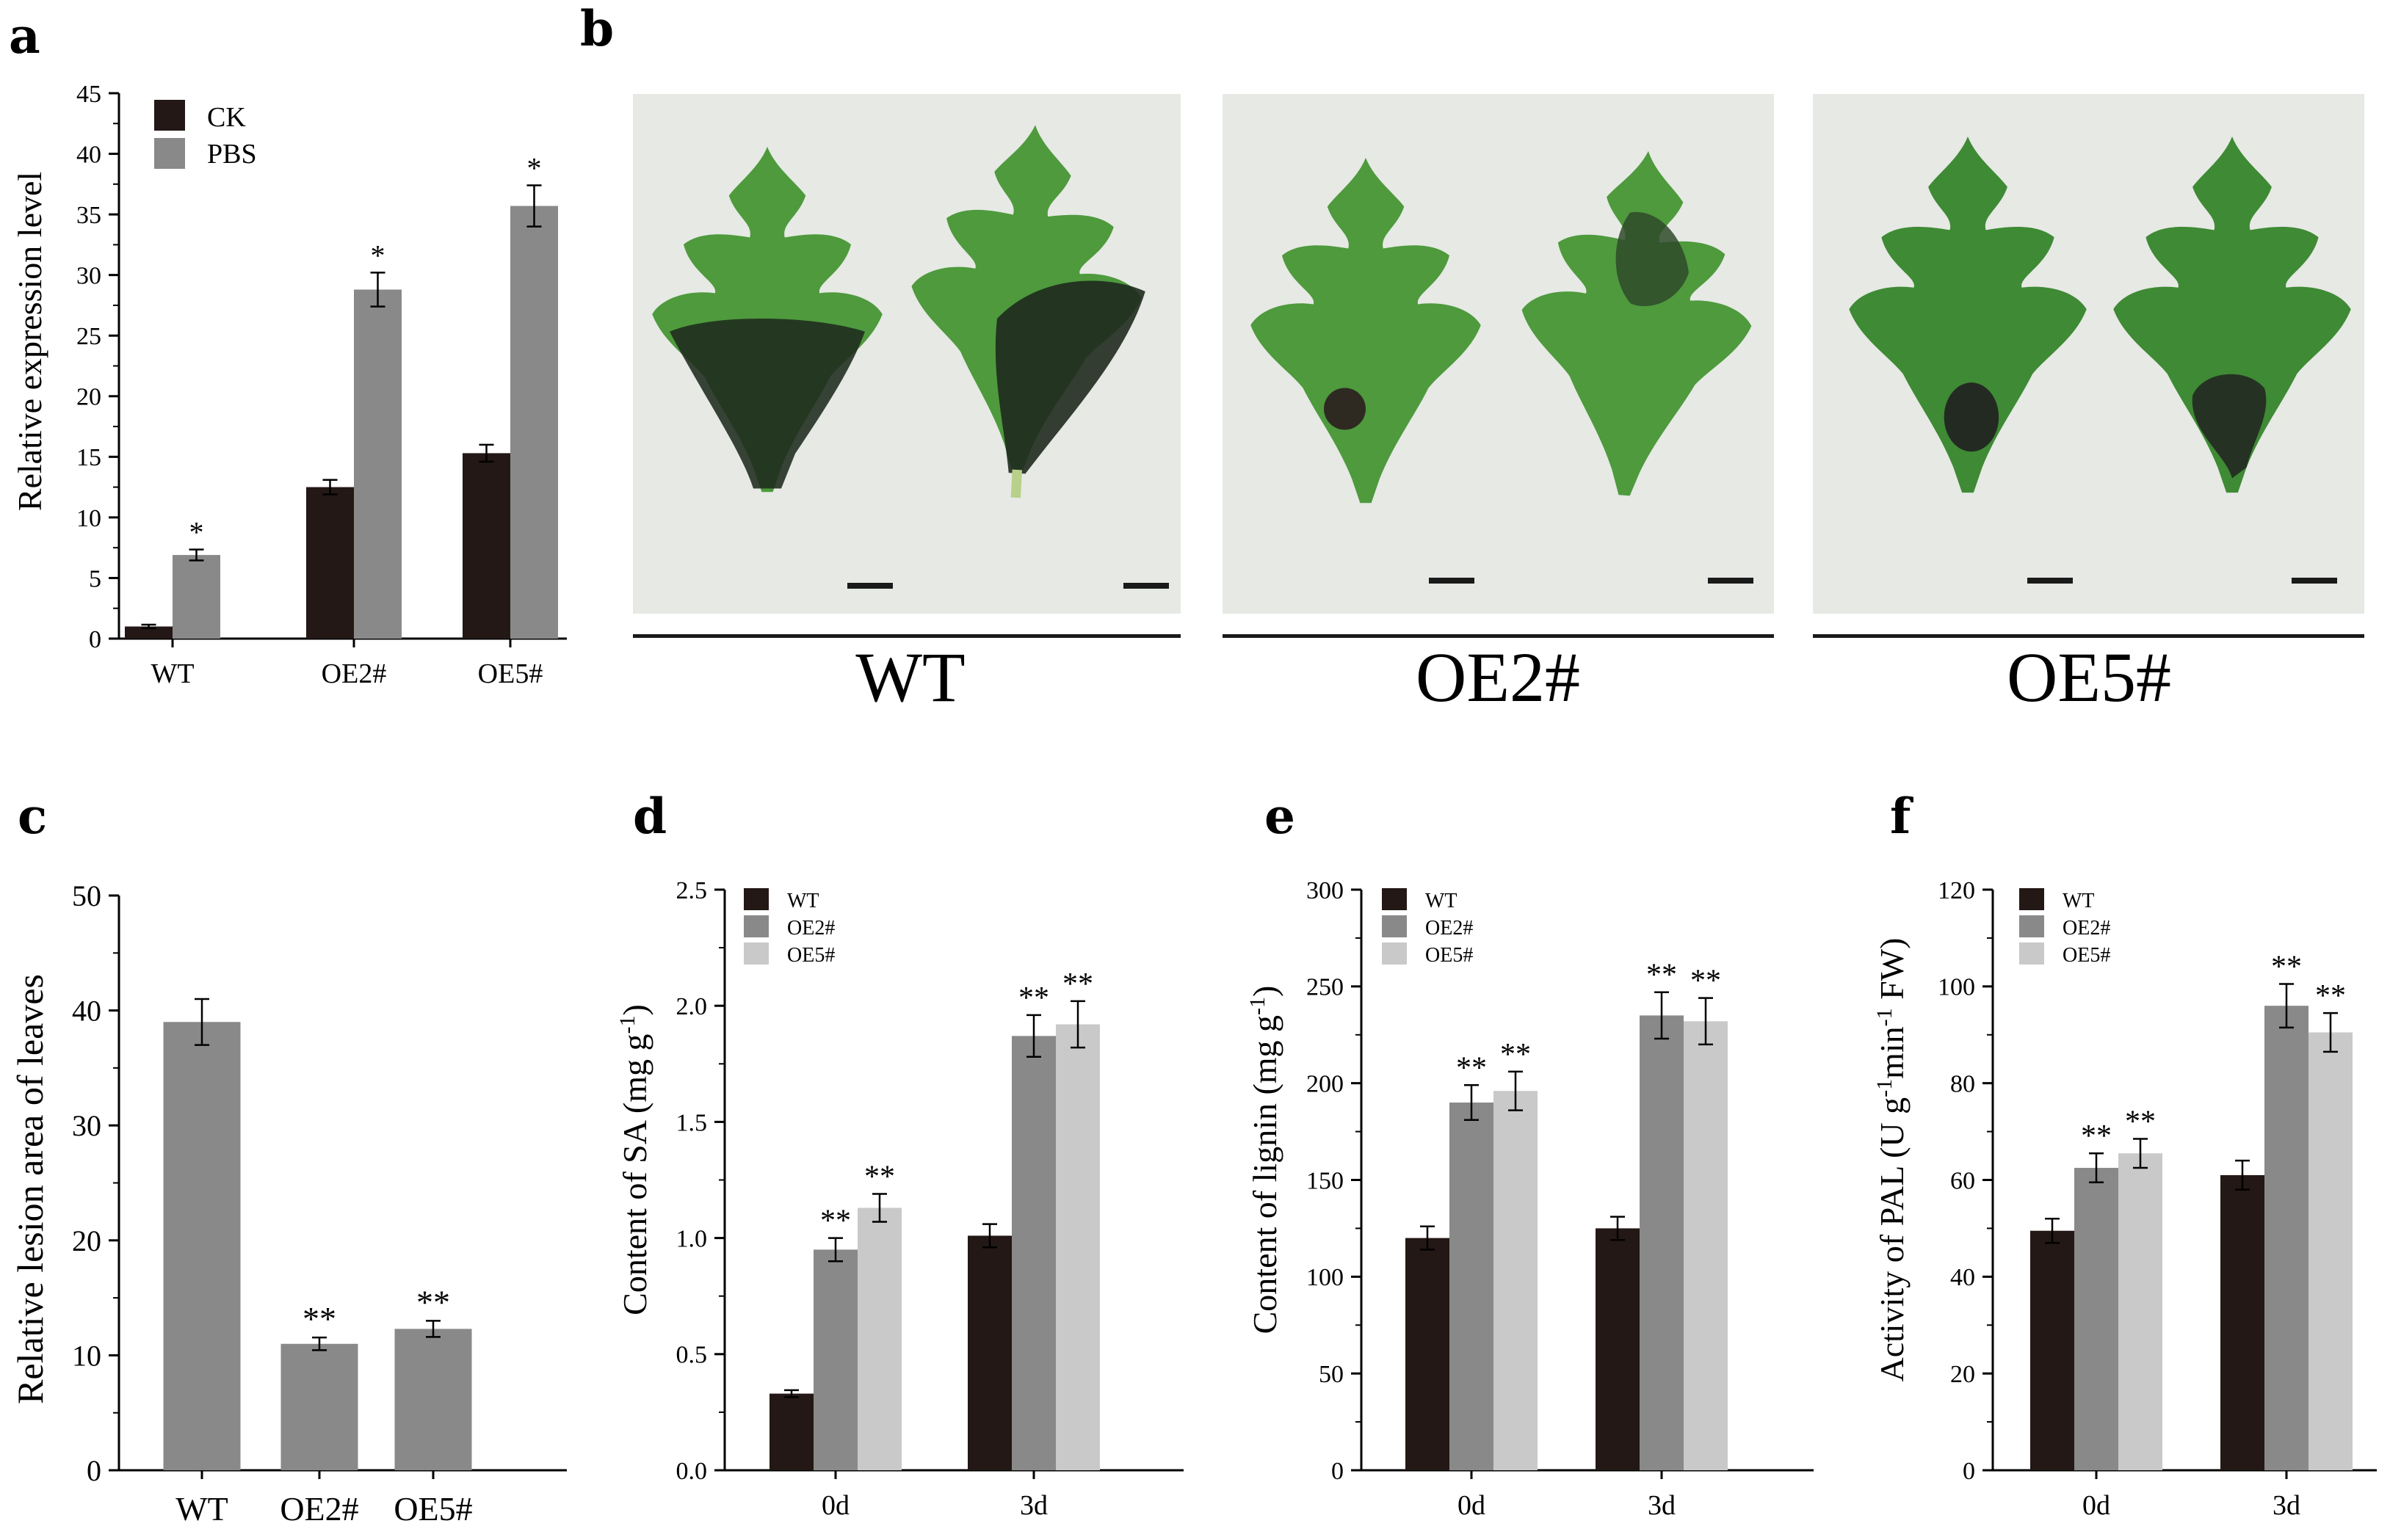 This screenshot has width=2390, height=1540. Describe the element at coordinates (756, 926) in the screenshot. I see `legend-swatch-oe2` at that location.